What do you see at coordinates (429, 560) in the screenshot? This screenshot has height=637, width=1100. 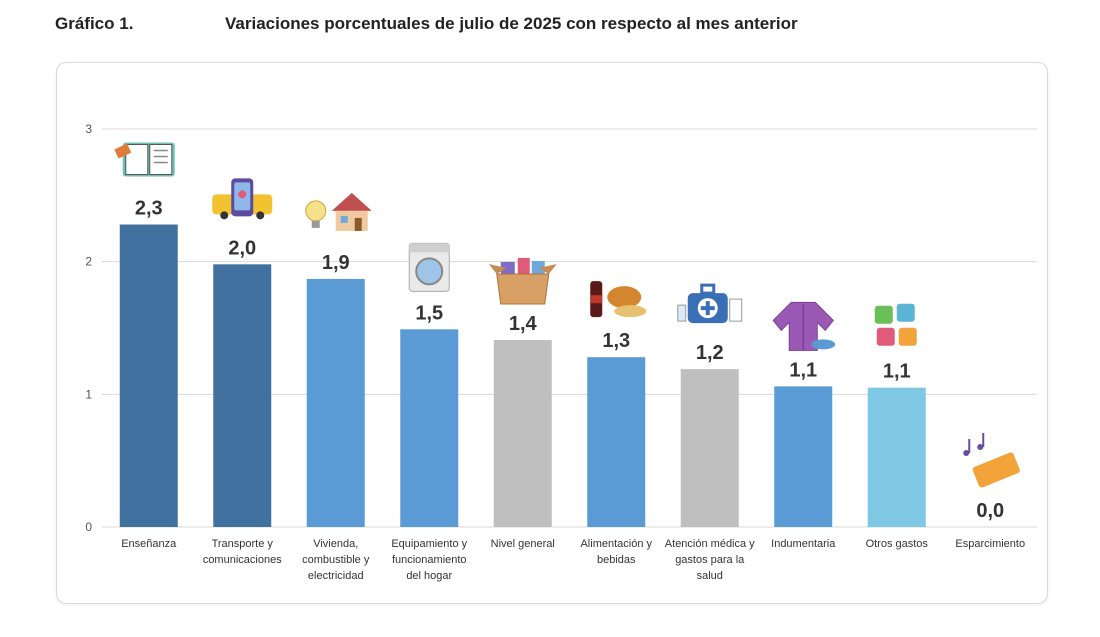 I see `x-tick-label: funcionamiento` at bounding box center [429, 560].